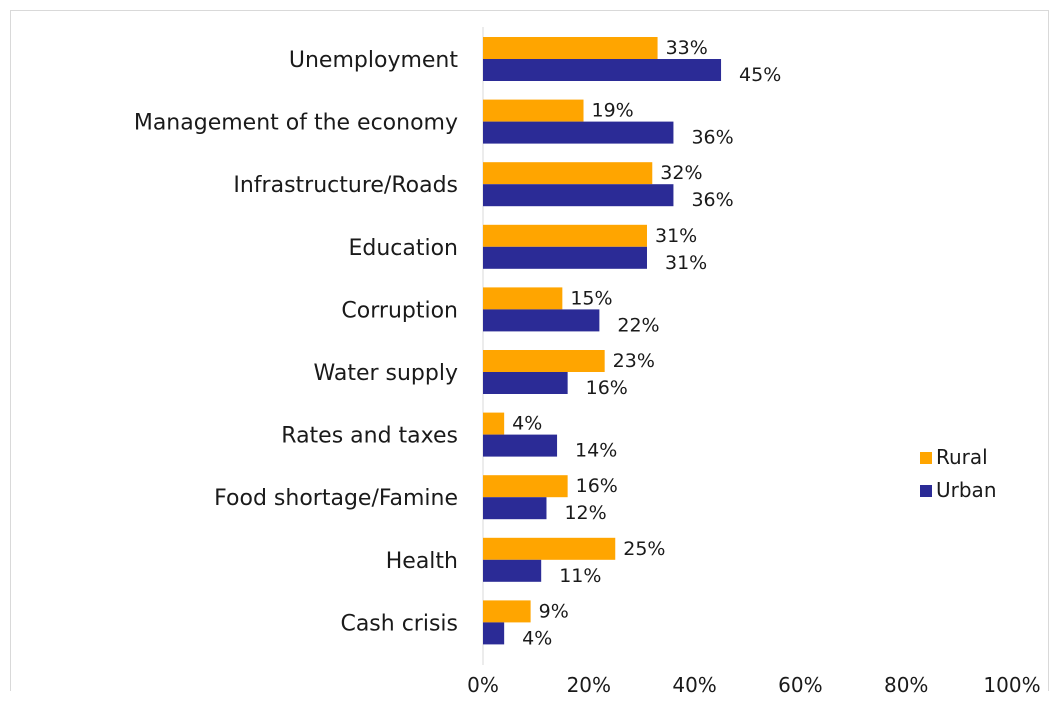 The image size is (1059, 701). What do you see at coordinates (906, 685) in the screenshot?
I see `x-tick-label: 80%` at bounding box center [906, 685].